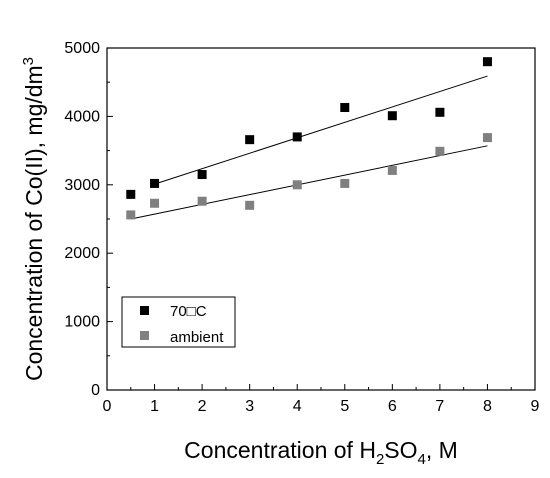 The width and height of the screenshot is (550, 478). What do you see at coordinates (82, 322) in the screenshot?
I see `y-tick-label: 1000` at bounding box center [82, 322].